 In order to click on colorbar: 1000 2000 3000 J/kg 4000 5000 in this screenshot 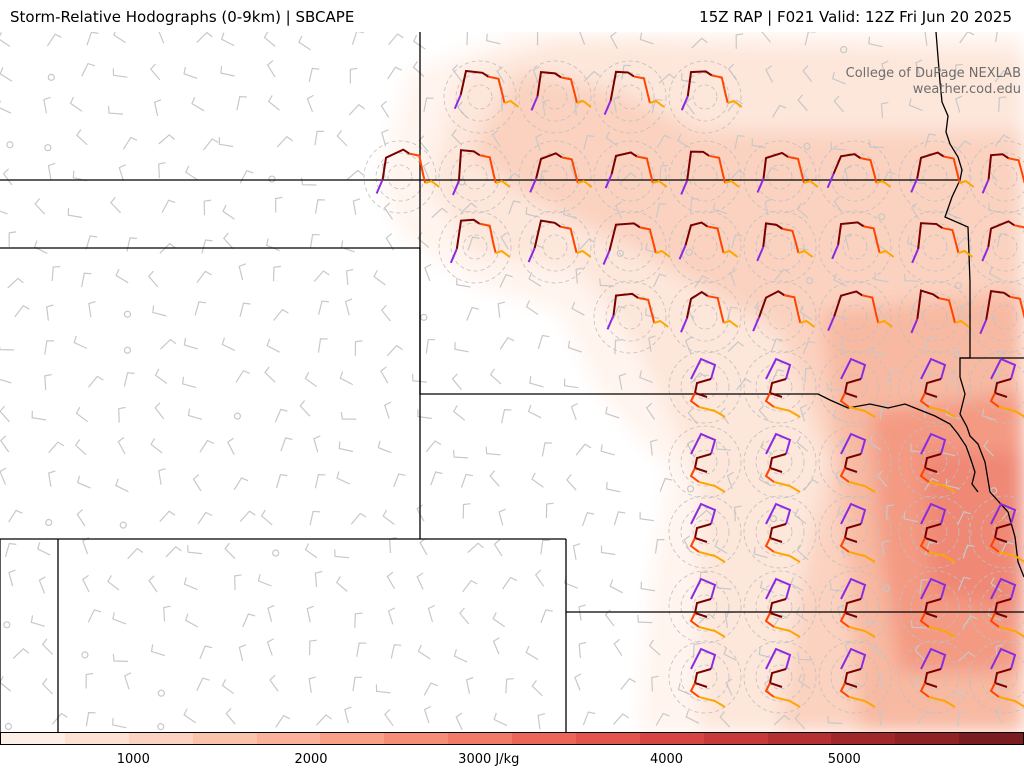, I will do `click(512, 750)`.